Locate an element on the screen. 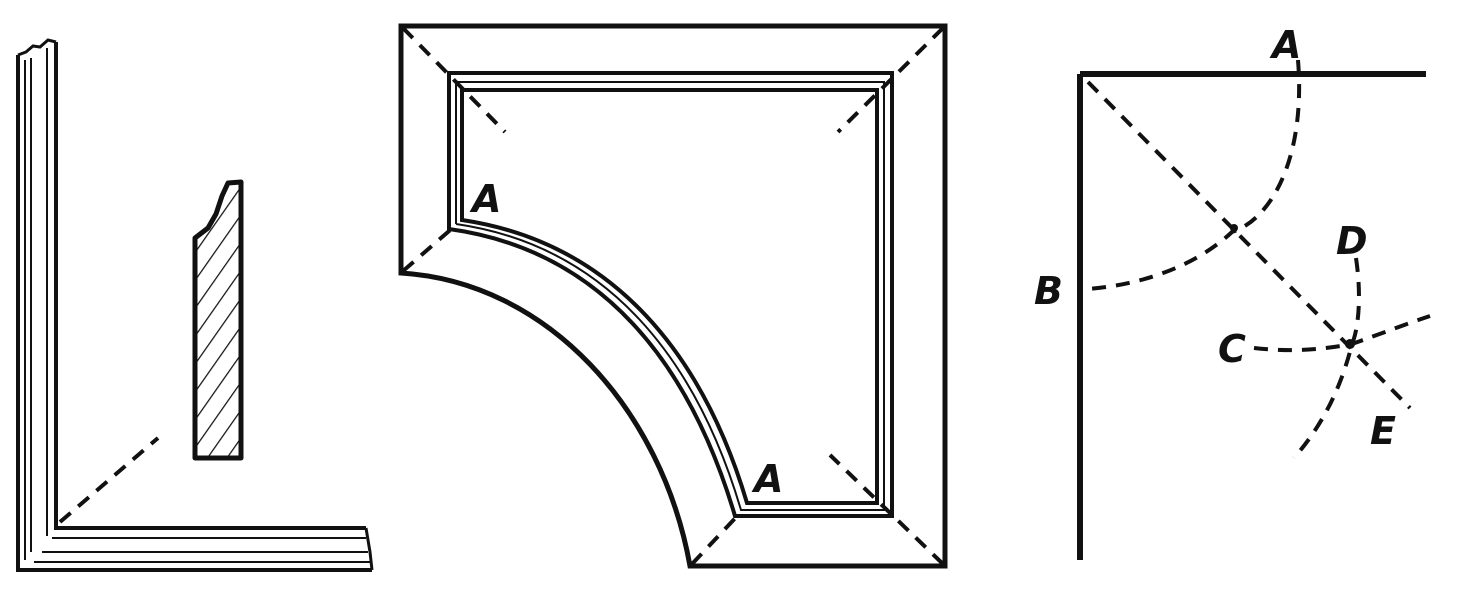  bisector-dashed-line is located at coordinates (1249, 245).